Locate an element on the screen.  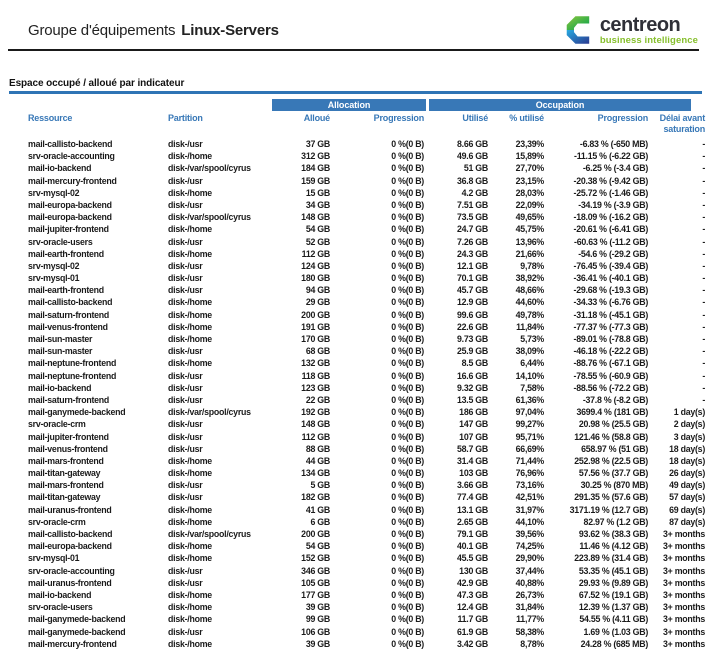
cell-pct-utilise: 39,56% is located at coordinates (530, 534).